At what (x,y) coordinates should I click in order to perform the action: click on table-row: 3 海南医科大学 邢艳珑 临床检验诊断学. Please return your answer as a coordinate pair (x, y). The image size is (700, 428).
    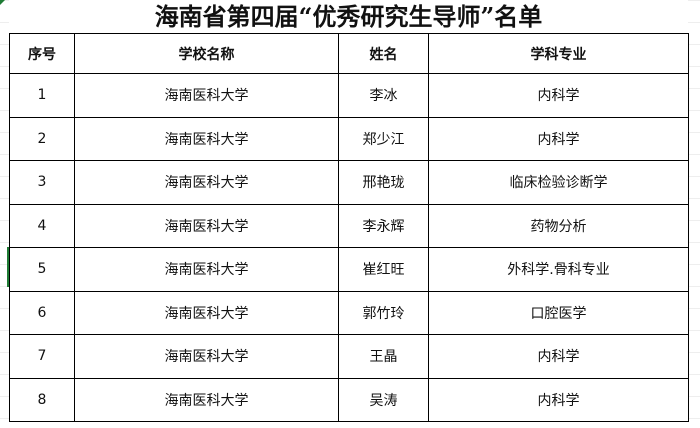
    Looking at the image, I should click on (349, 182).